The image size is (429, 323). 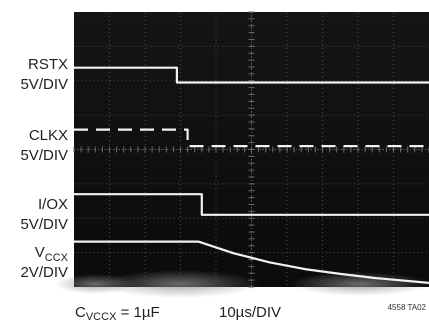 What do you see at coordinates (48, 64) in the screenshot?
I see `channel-name-rstx: RSTX` at bounding box center [48, 64].